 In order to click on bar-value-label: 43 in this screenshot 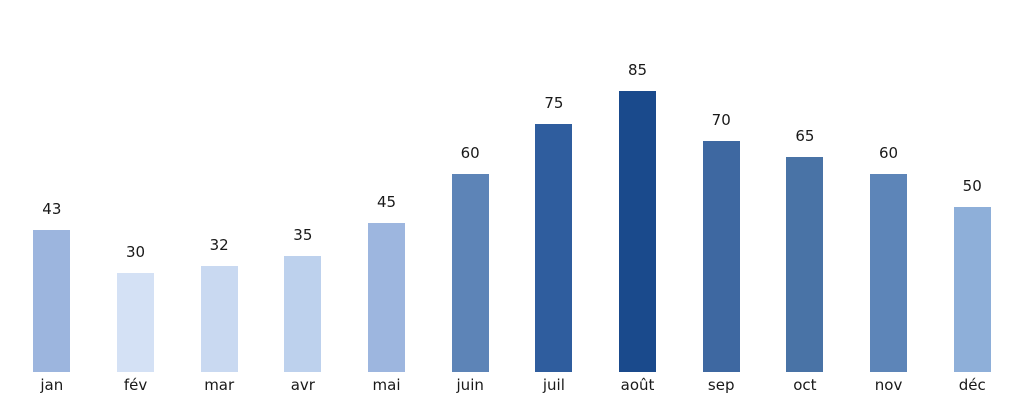, I will do `click(52, 209)`.